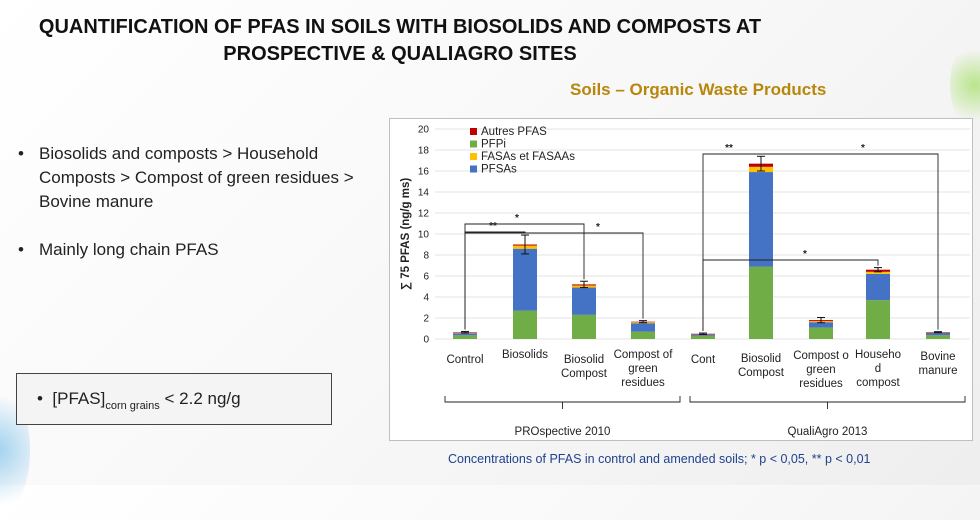 The width and height of the screenshot is (980, 520). Describe the element at coordinates (79, 398) in the screenshot. I see `pfas-note-prefix: [PFAS]` at that location.